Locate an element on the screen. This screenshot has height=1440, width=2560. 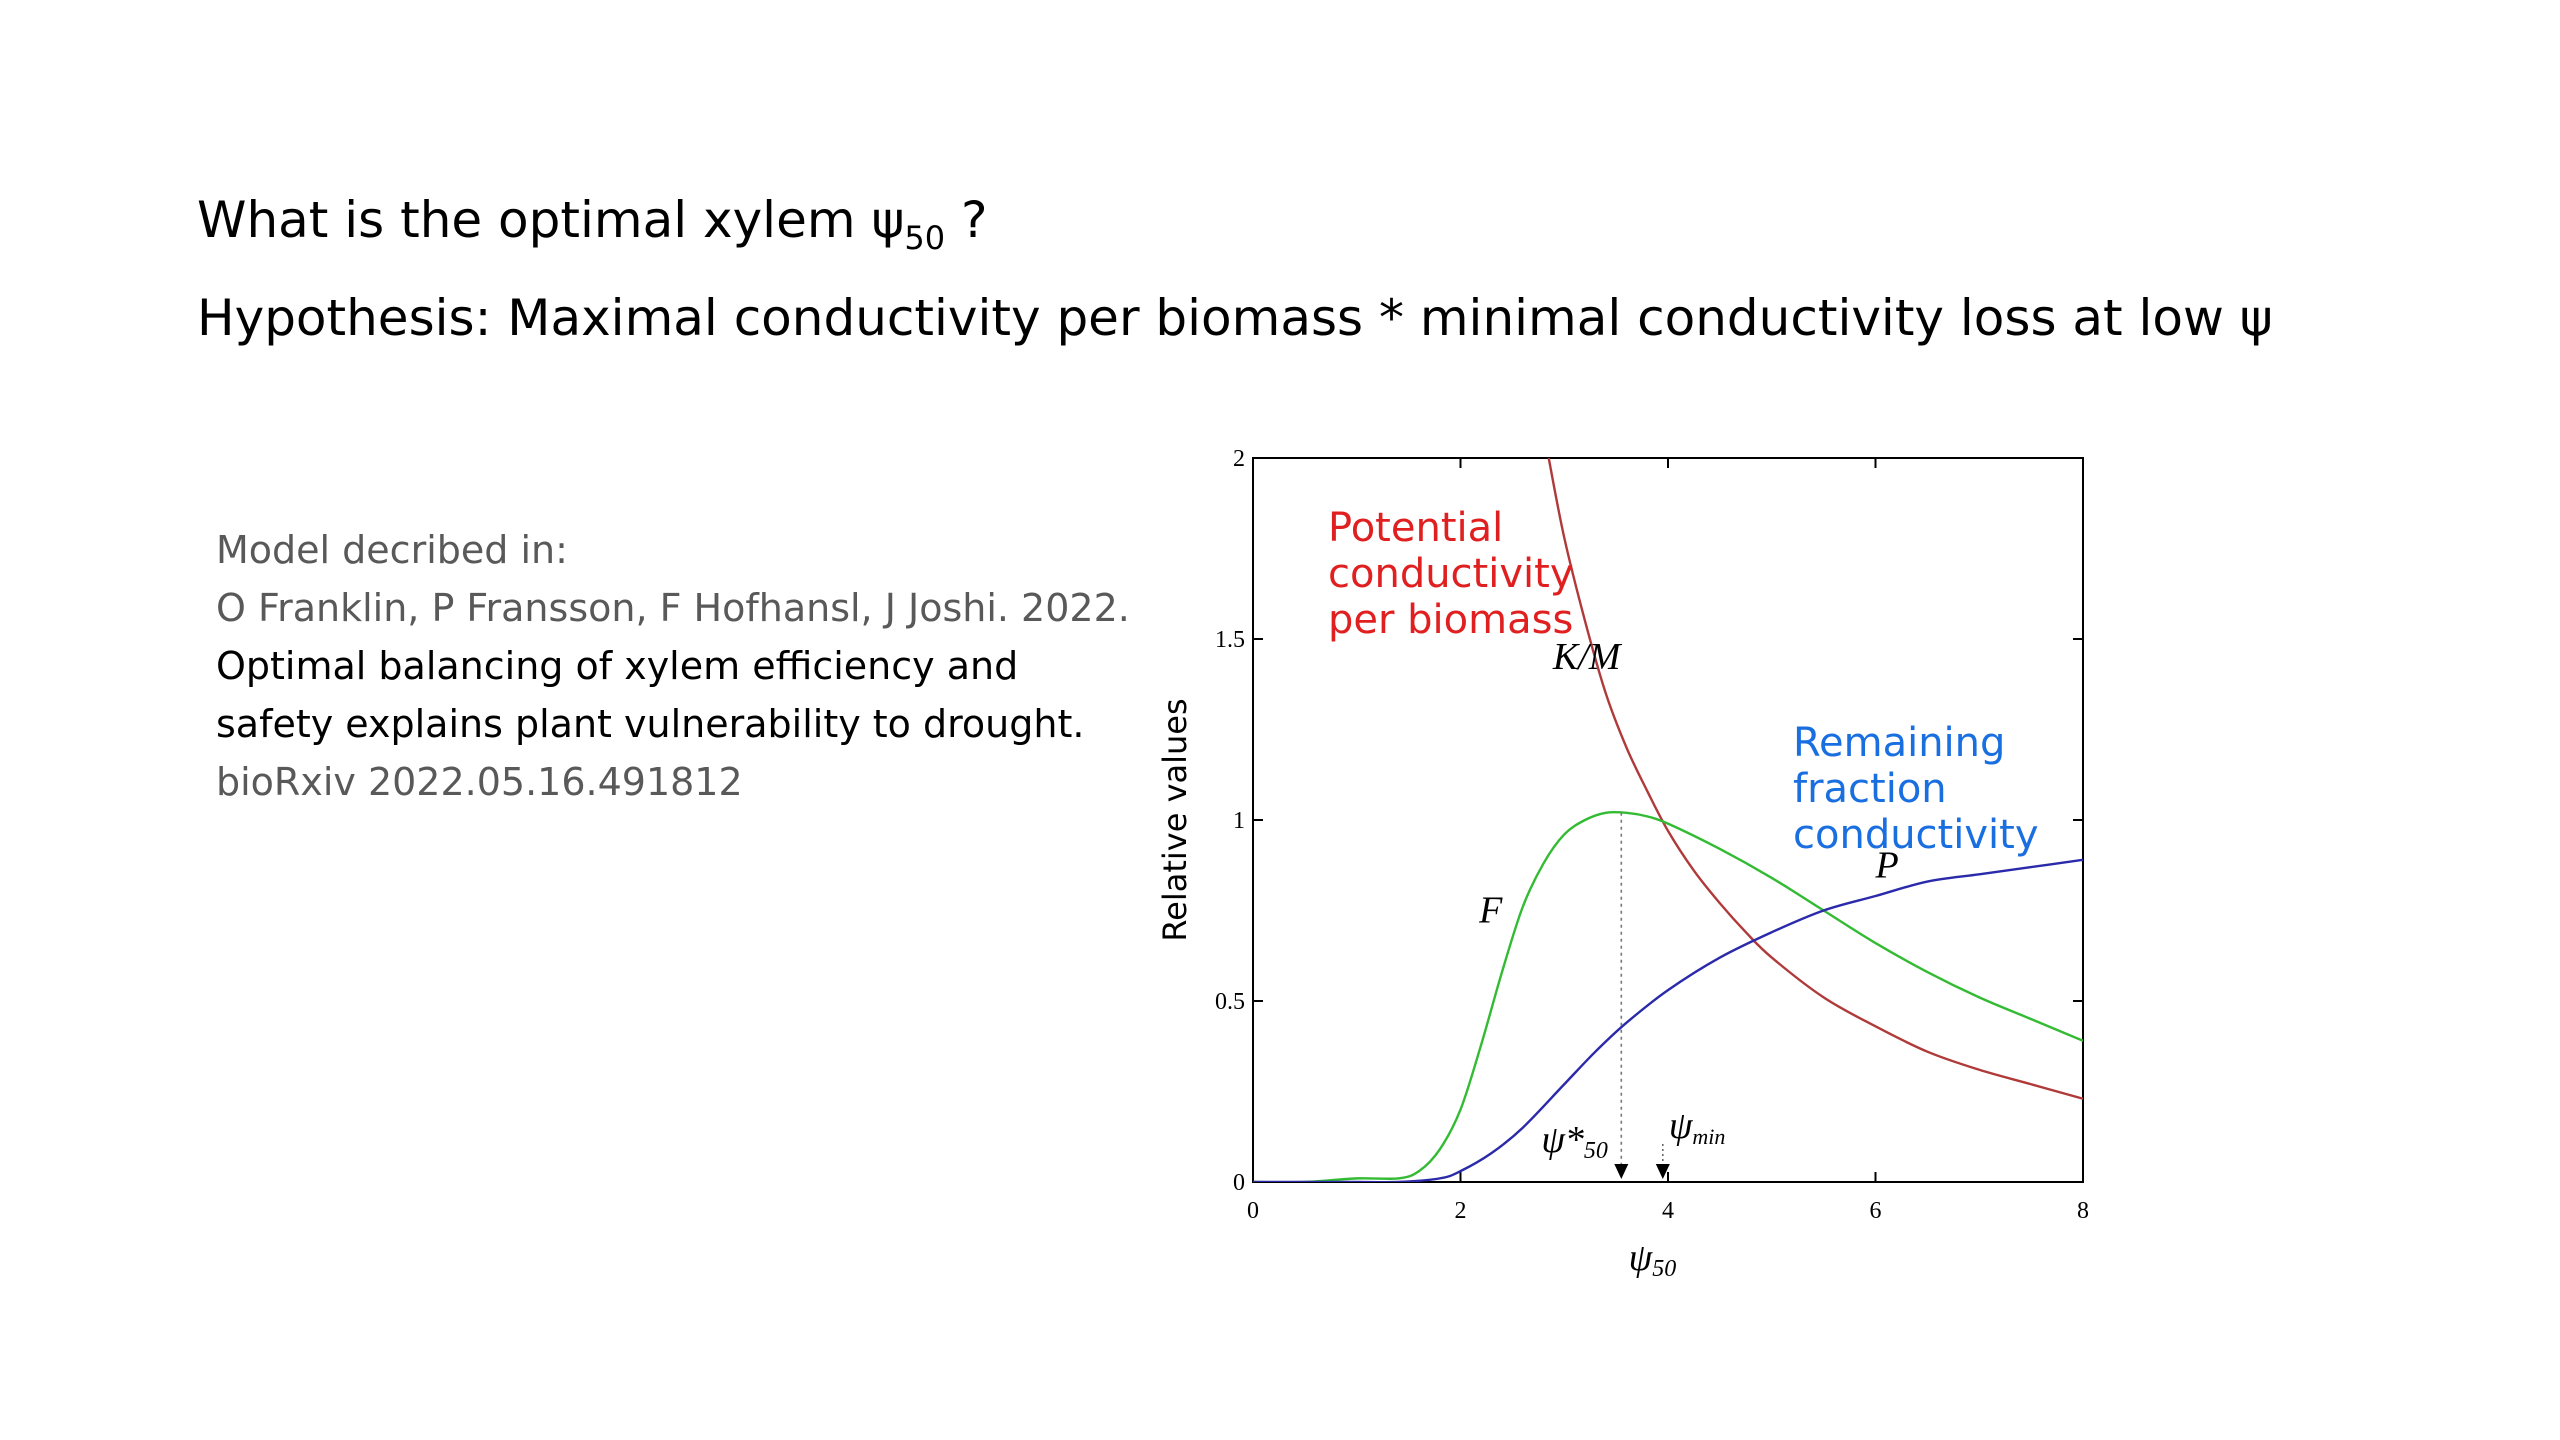
y-axis-label: Relative values is located at coordinates (1175, 819).